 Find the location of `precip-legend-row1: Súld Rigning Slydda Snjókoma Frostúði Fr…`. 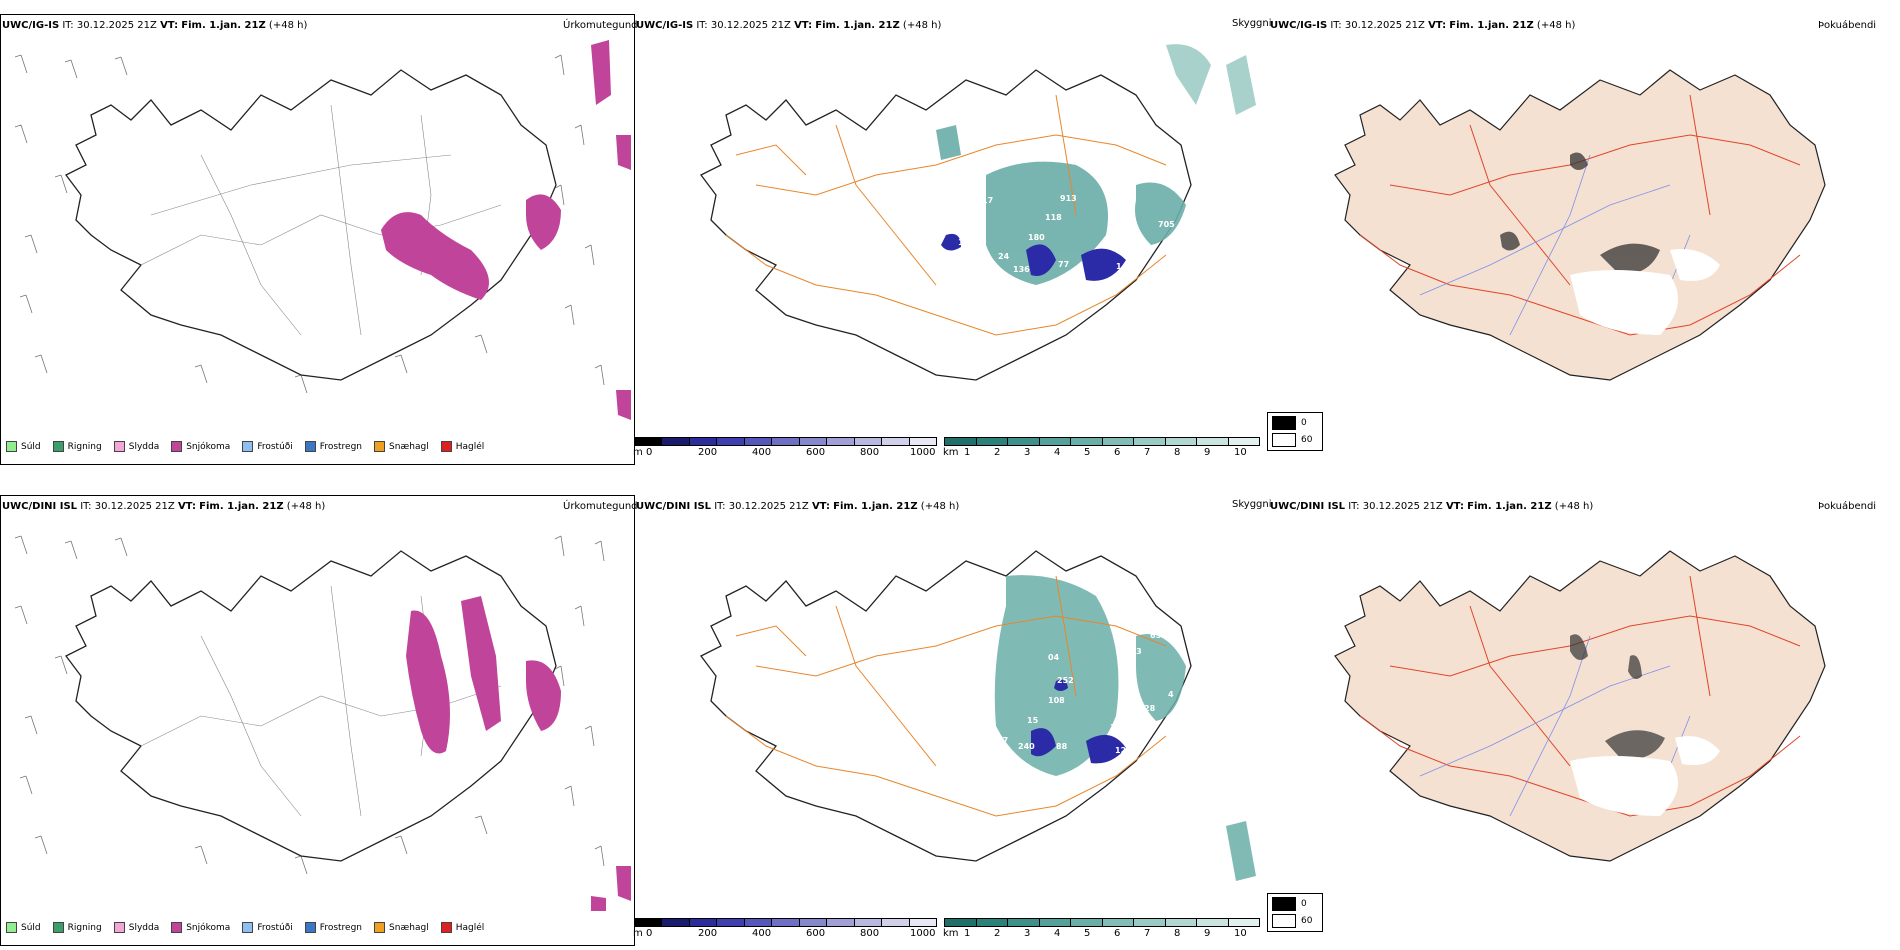

precip-legend-row1: Súld Rigning Slydda Snjókoma Frostúði Fr… is located at coordinates (251, 446).